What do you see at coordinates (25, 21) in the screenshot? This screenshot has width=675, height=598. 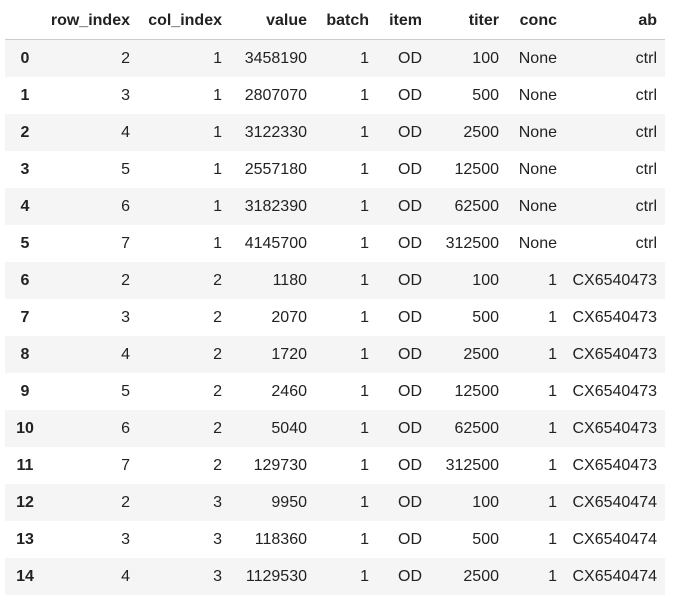 I see `index-header` at bounding box center [25, 21].